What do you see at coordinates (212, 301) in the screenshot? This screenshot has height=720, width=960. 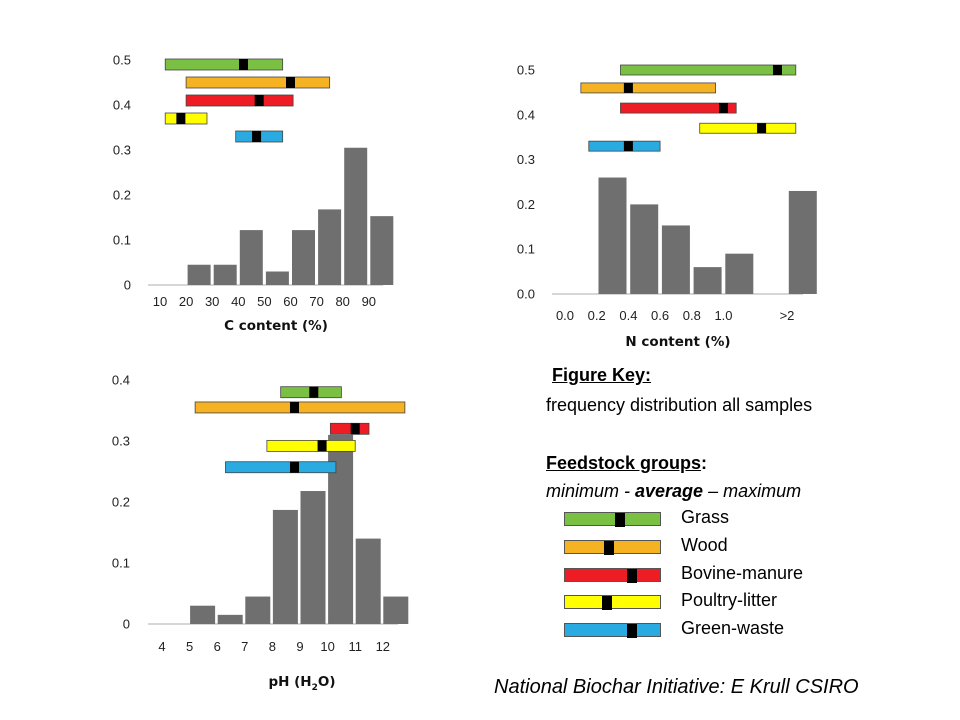 I see `carbon-x-tick-label: 30` at bounding box center [212, 301].